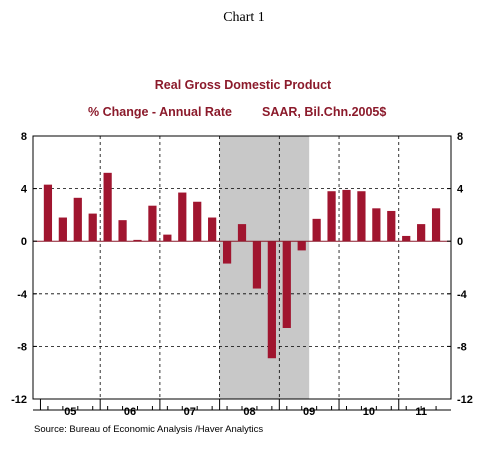 The width and height of the screenshot is (488, 449). What do you see at coordinates (249, 412) in the screenshot?
I see `x-tick-label: 08` at bounding box center [249, 412].